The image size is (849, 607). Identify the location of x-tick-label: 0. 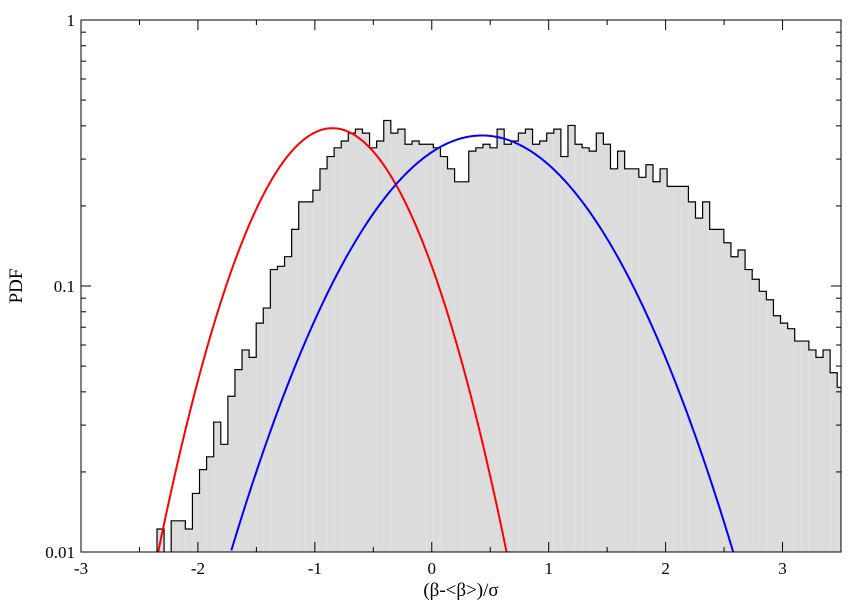
(432, 568).